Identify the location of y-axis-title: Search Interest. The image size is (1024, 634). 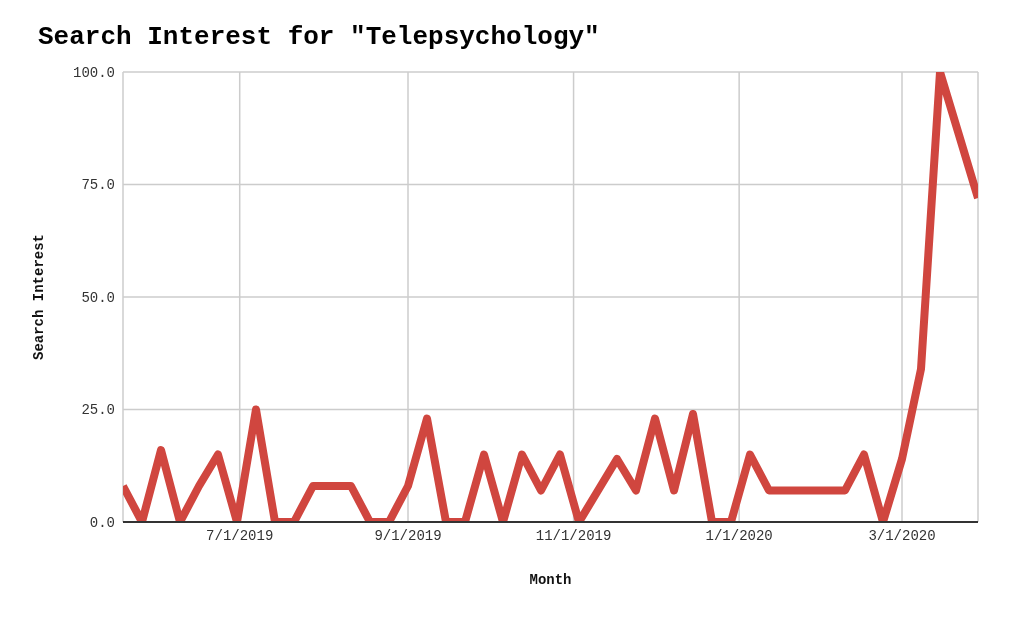
(38, 297).